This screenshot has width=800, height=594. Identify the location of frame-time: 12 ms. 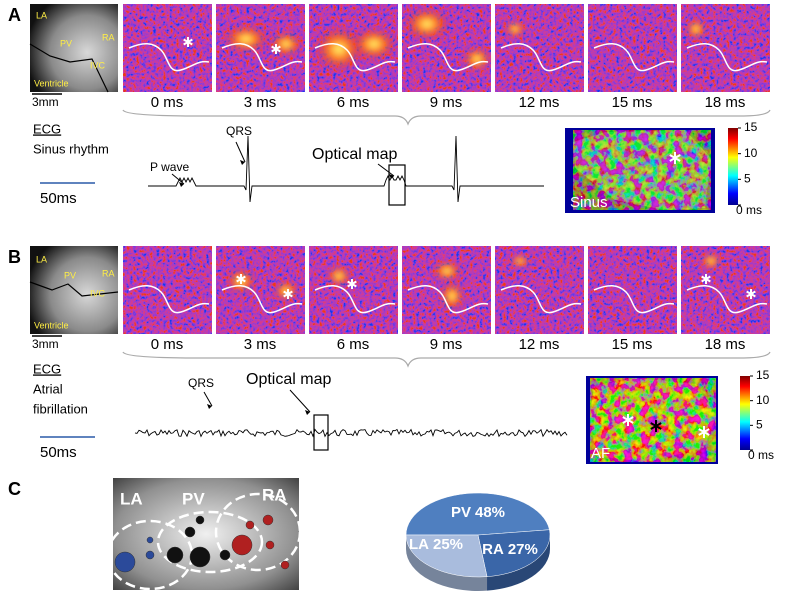
(539, 344).